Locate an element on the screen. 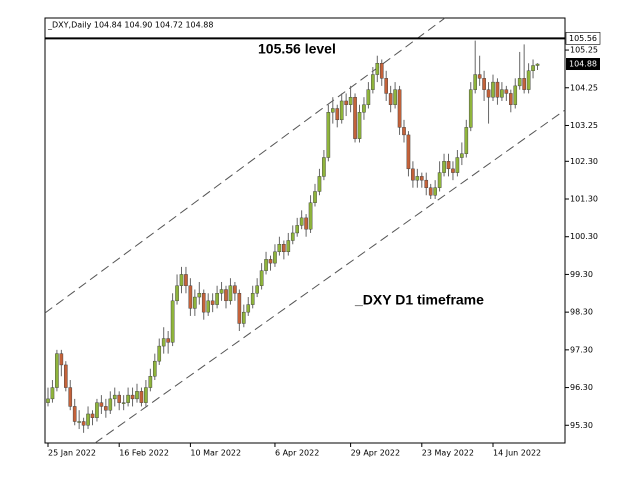 Image resolution: width=640 pixels, height=484 pixels. y-tick-label: 104.25 is located at coordinates (584, 87).